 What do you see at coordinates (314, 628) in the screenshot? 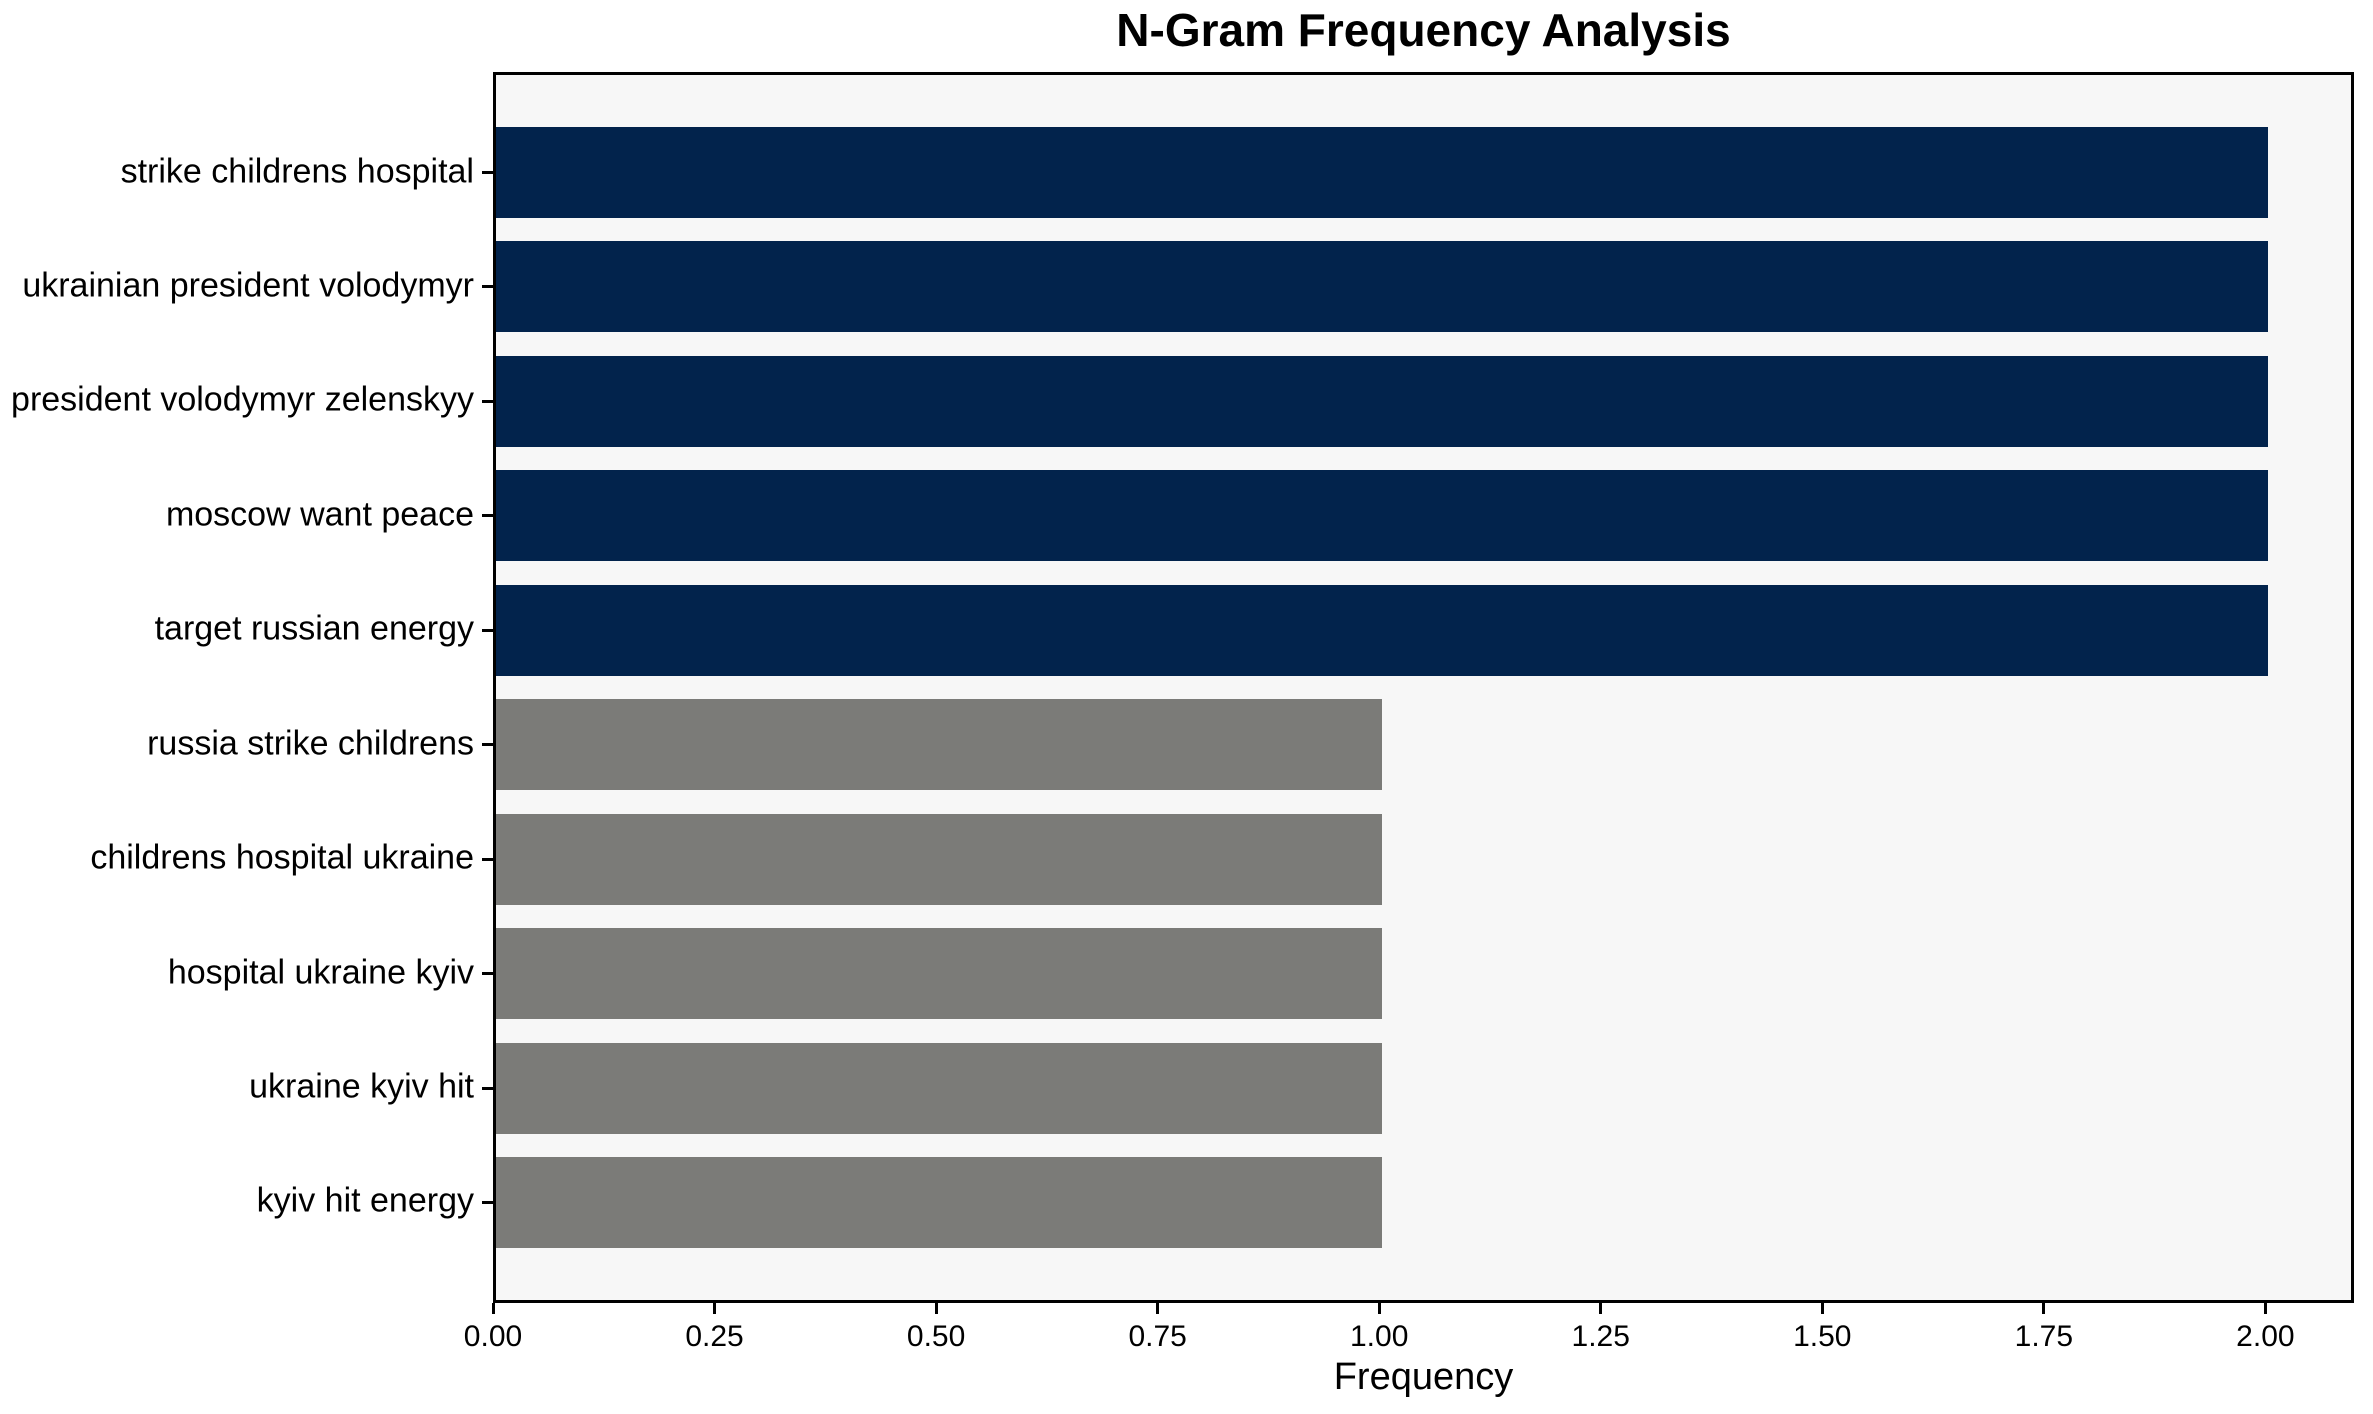
I see `y-tick-label-4: target russian energy` at bounding box center [314, 628].